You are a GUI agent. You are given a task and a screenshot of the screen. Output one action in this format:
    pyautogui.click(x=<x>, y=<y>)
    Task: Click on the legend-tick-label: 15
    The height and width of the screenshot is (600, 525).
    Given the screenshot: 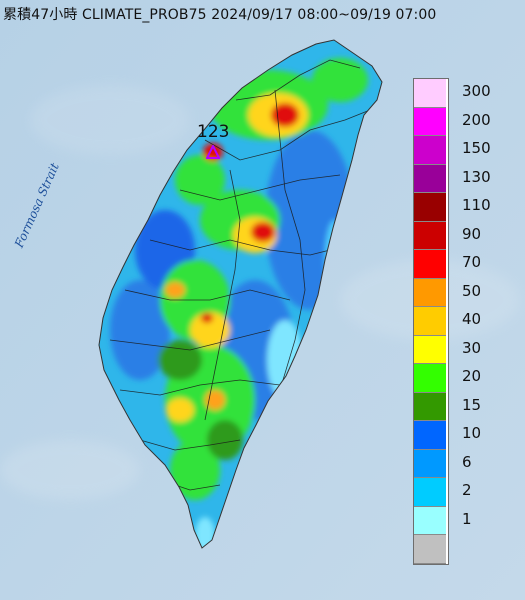 What is the action you would take?
    pyautogui.click(x=472, y=404)
    